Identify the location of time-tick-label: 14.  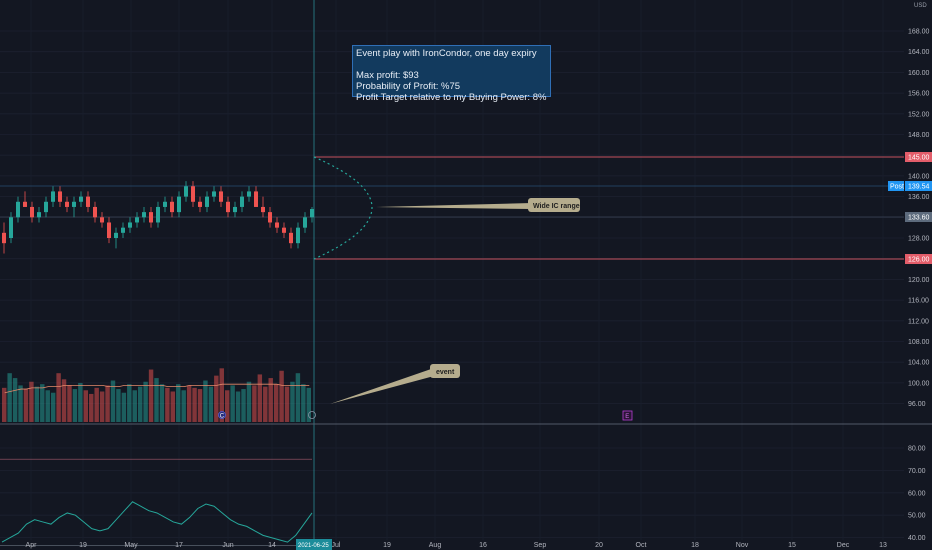
(272, 545).